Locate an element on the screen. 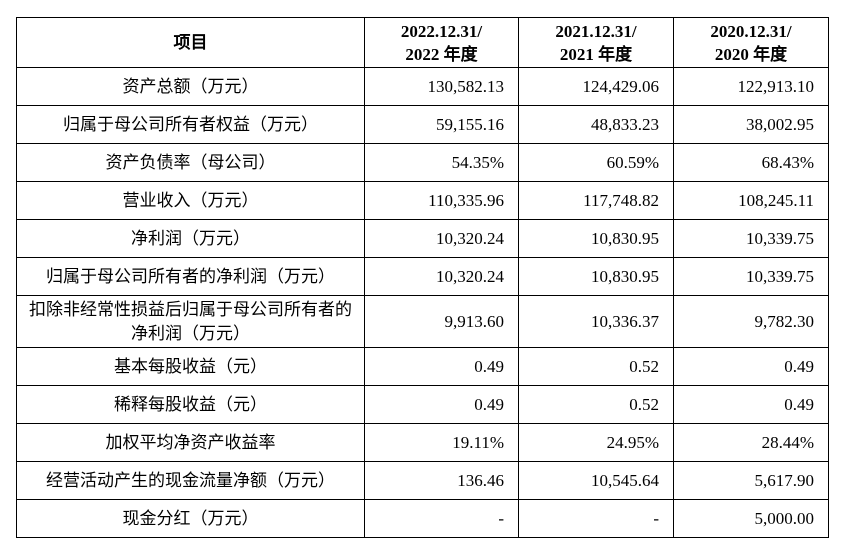 This screenshot has width=844, height=558. row-label: 稀释每股收益（元） is located at coordinates (190, 404).